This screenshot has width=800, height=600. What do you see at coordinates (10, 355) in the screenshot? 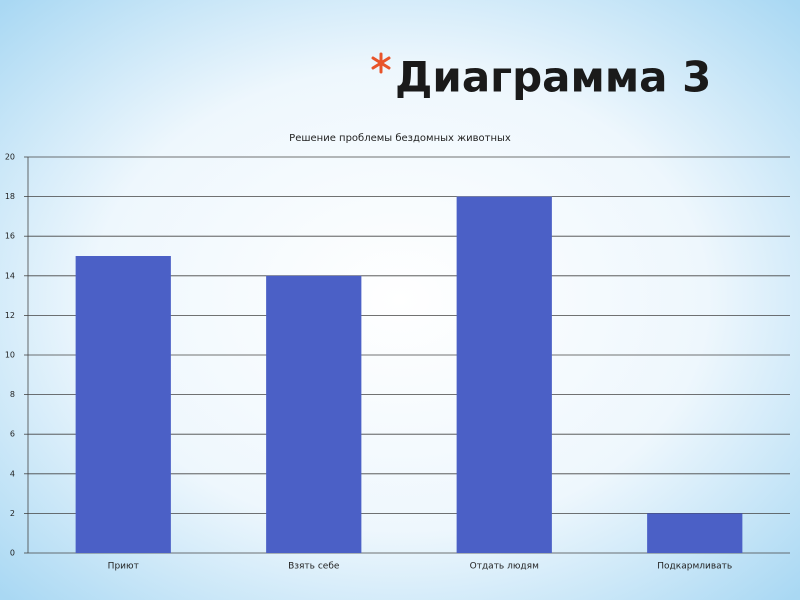
I see `y-tick-label: 10` at bounding box center [10, 355].